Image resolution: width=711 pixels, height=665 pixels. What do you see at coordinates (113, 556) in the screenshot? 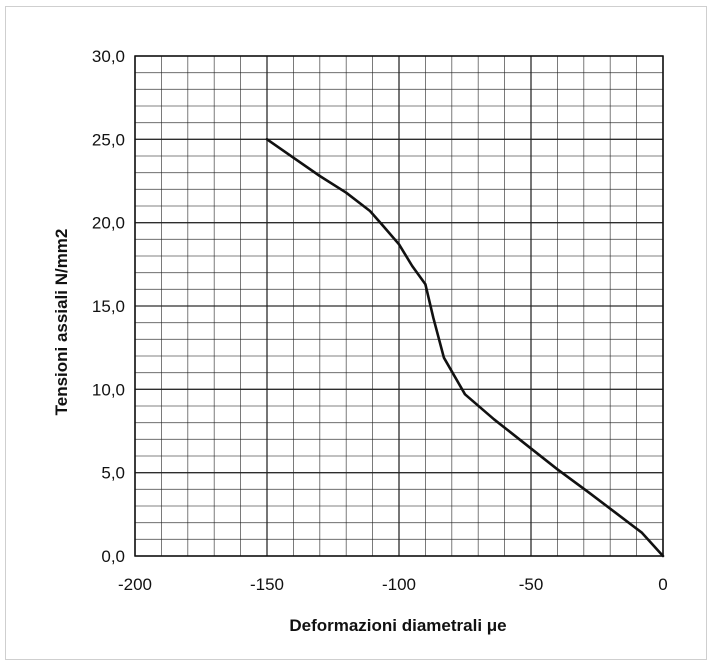
I see `y-tick-label: 0,0` at bounding box center [113, 556].